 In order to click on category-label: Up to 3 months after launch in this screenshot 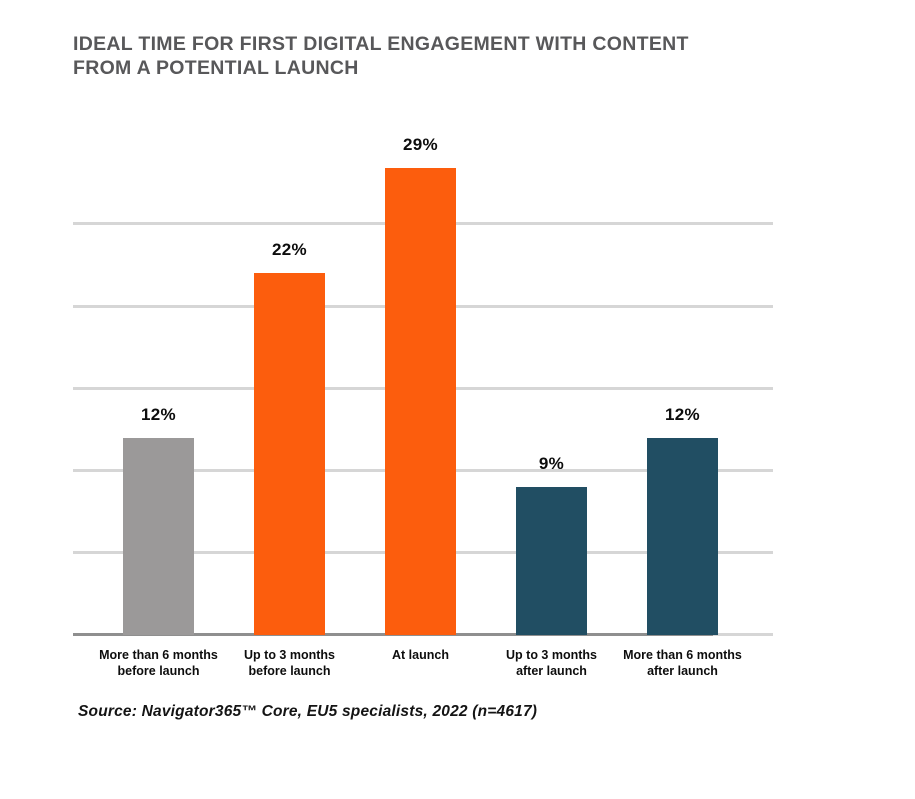, I will do `click(551, 663)`.